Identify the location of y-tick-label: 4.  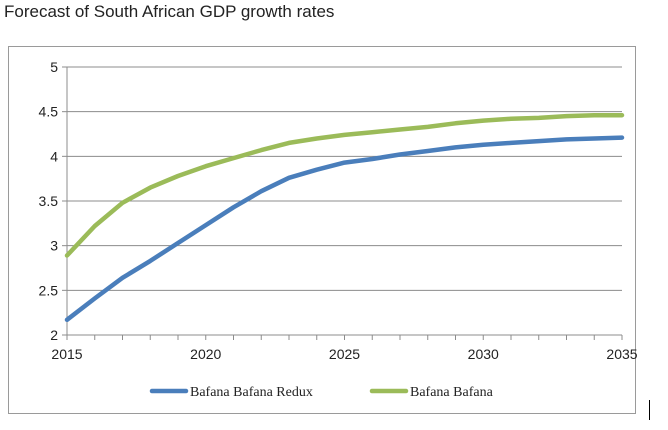
(54, 156).